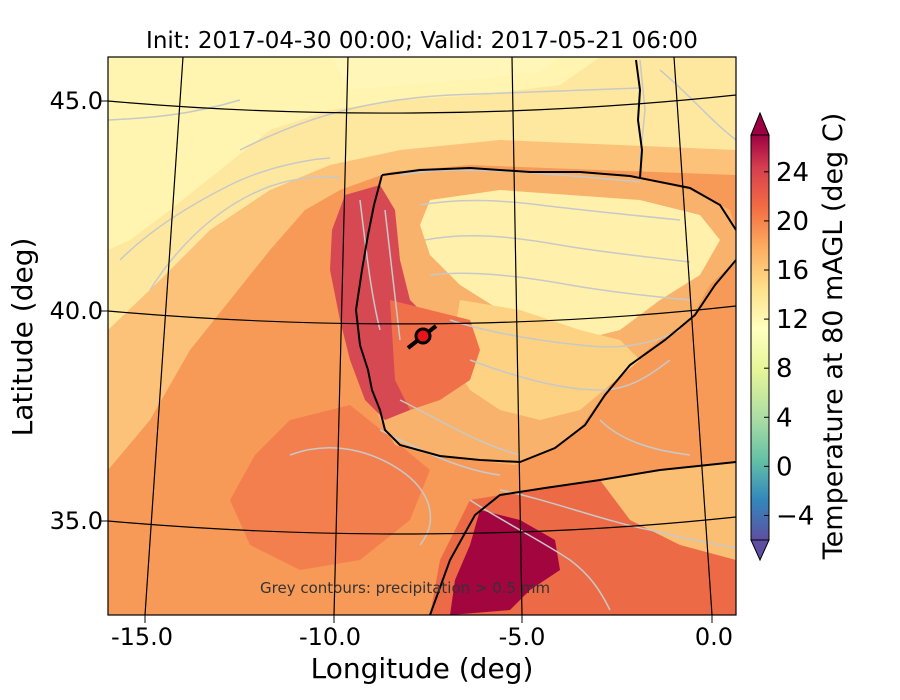 The height and width of the screenshot is (700, 900). I want to click on france-coastline, so click(639, 119).